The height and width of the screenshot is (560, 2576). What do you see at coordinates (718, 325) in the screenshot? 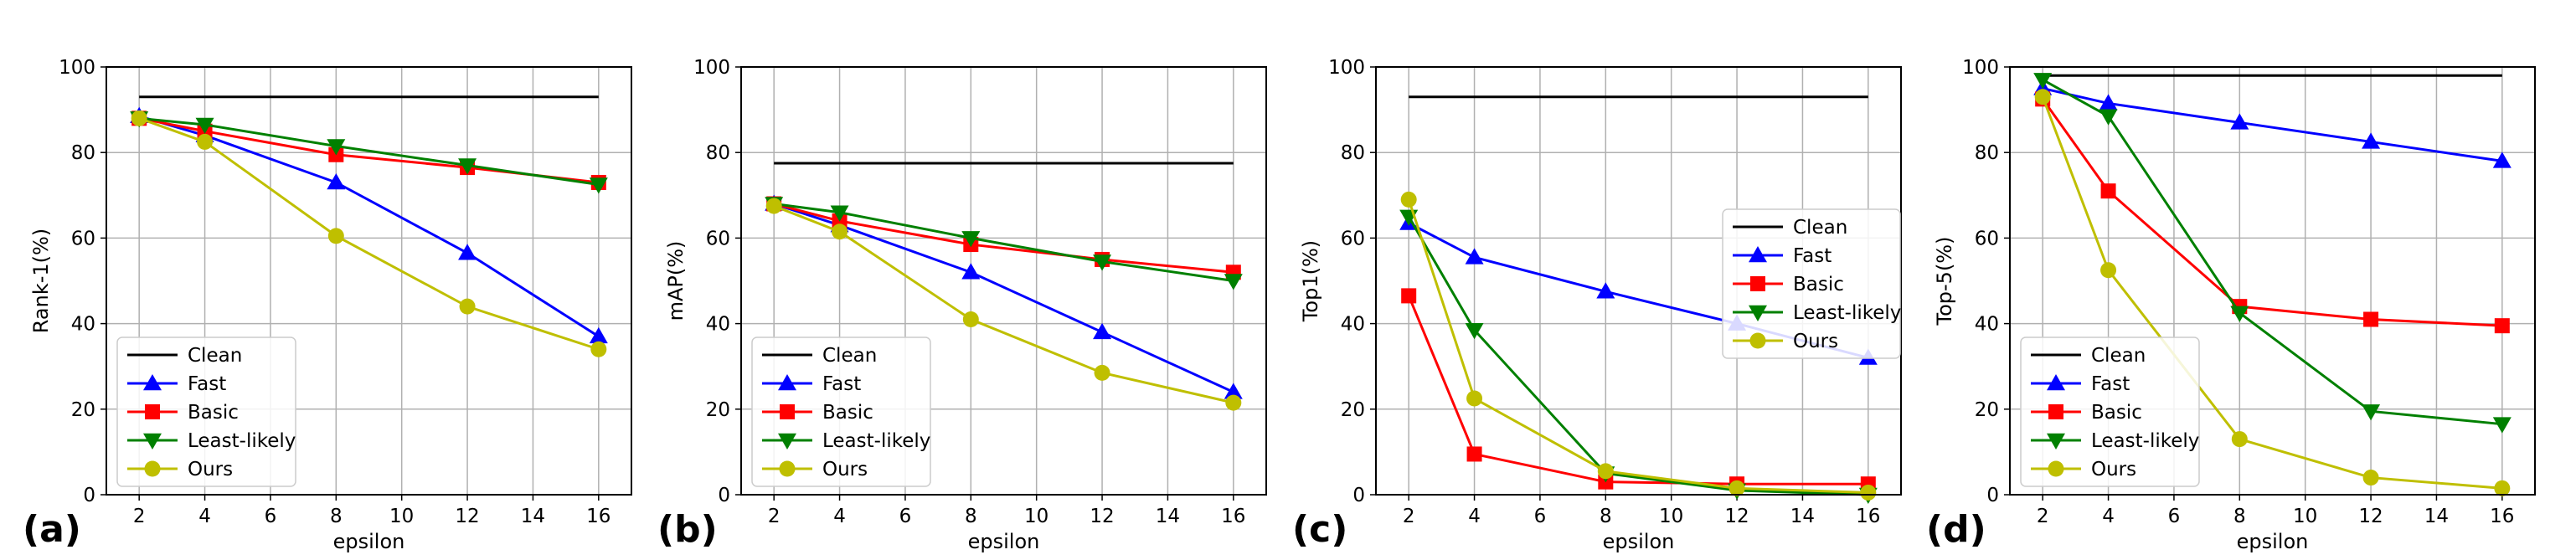
I see `y-tick-label: 40` at bounding box center [718, 325].